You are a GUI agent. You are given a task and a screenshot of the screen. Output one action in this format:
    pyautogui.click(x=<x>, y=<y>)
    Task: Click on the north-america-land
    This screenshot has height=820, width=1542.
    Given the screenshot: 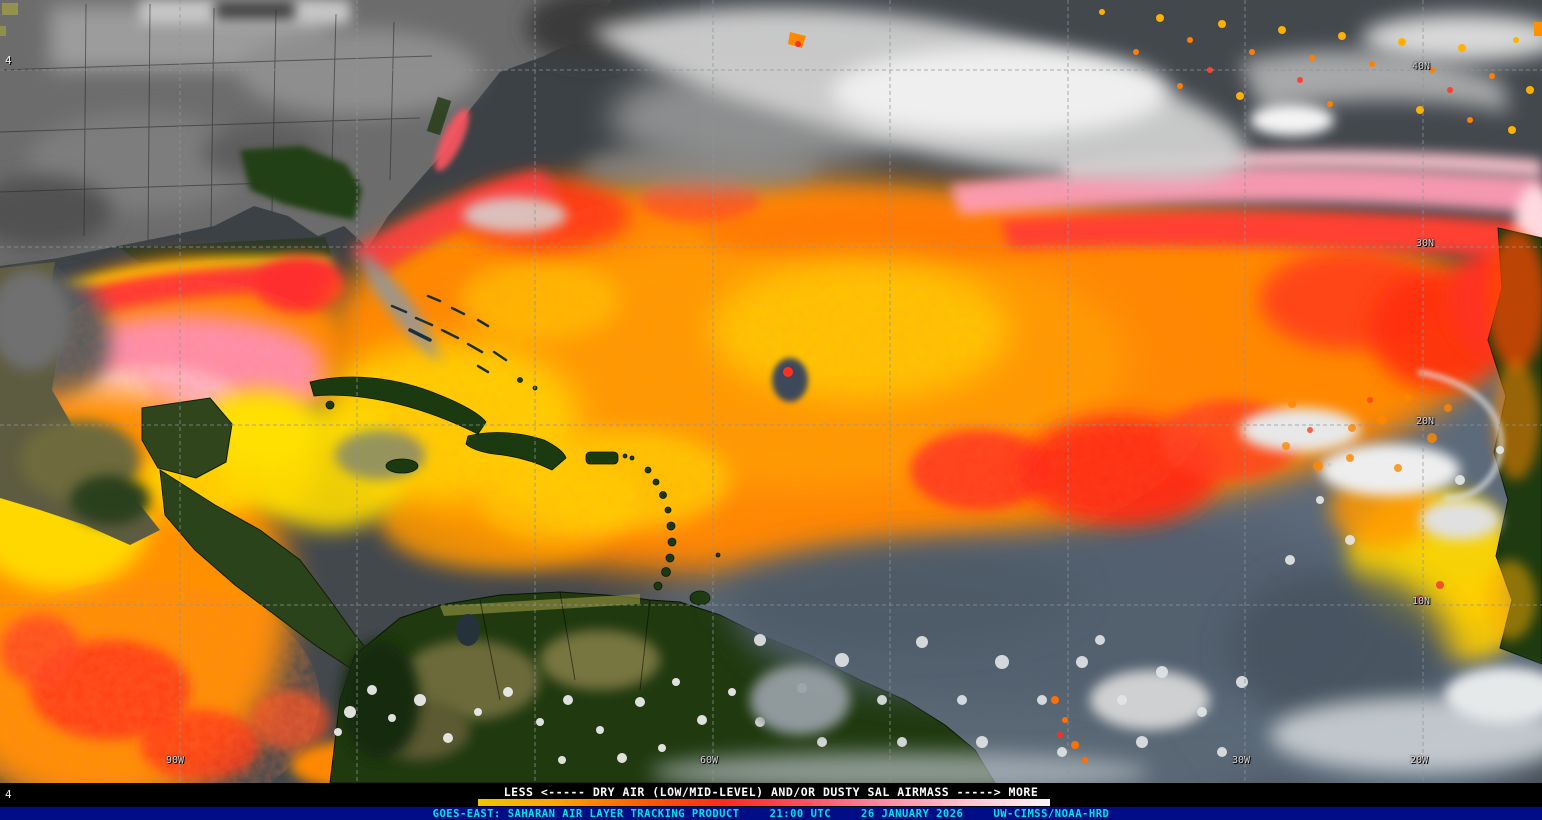 What is the action you would take?
    pyautogui.click(x=325, y=133)
    